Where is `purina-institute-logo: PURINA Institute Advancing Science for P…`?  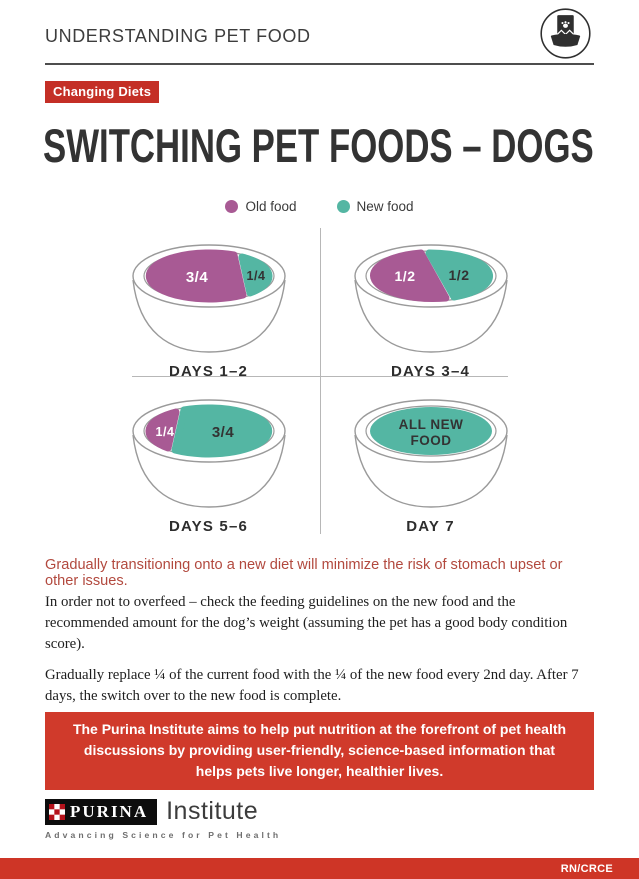
purina-institute-logo: PURINA Institute Advancing Science for P… is located at coordinates (163, 818).